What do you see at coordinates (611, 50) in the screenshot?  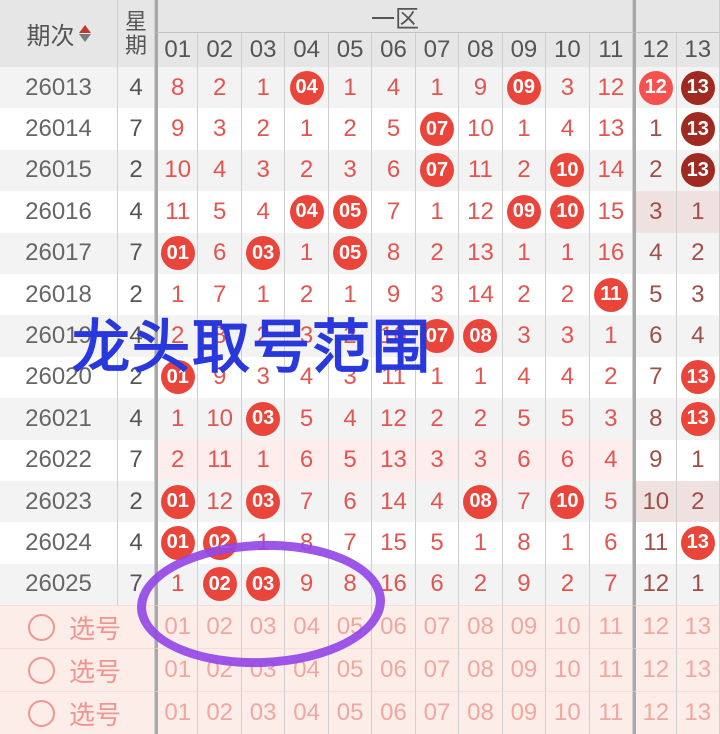 I see `column-header-11: 11` at bounding box center [611, 50].